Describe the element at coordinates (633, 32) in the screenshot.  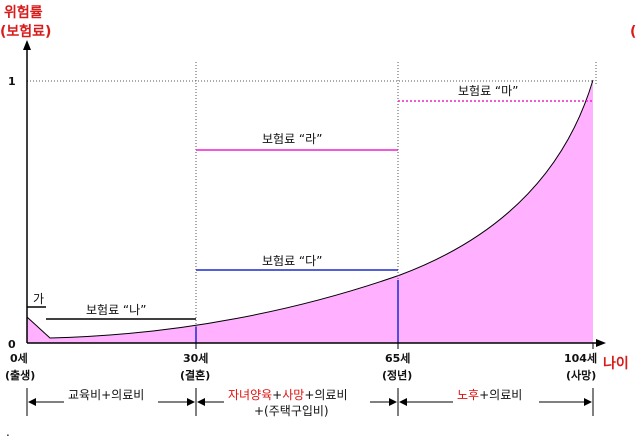
I see `top-right-fragment: (` at that location.